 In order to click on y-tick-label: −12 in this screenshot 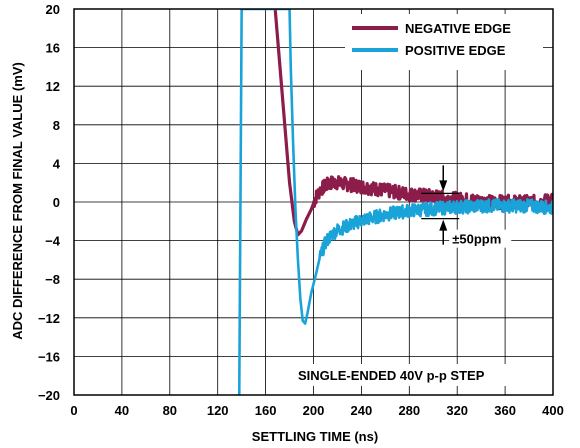, I will do `click(49, 318)`.